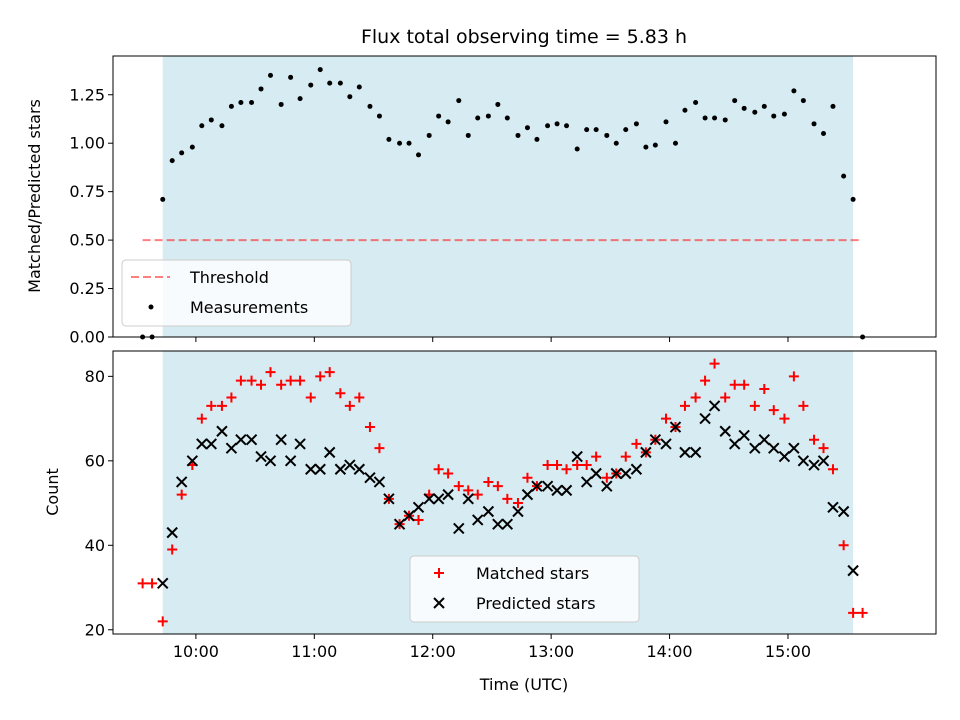 This screenshot has height=720, width=960. Describe the element at coordinates (551, 651) in the screenshot. I see `x-tick-label: 13:00` at that location.